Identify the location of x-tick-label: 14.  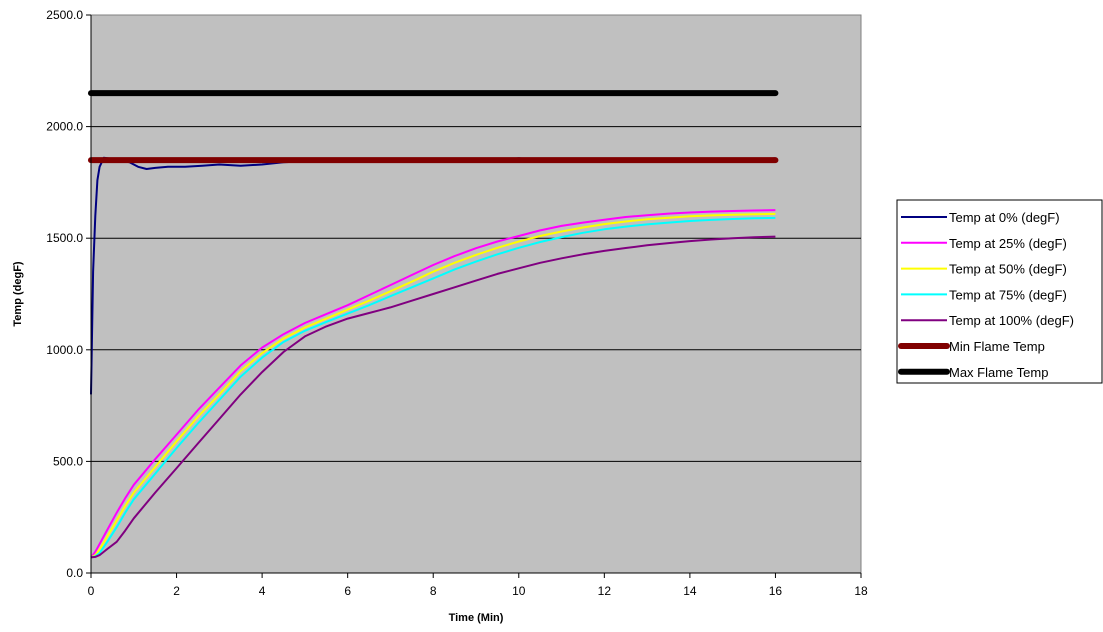
(690, 591).